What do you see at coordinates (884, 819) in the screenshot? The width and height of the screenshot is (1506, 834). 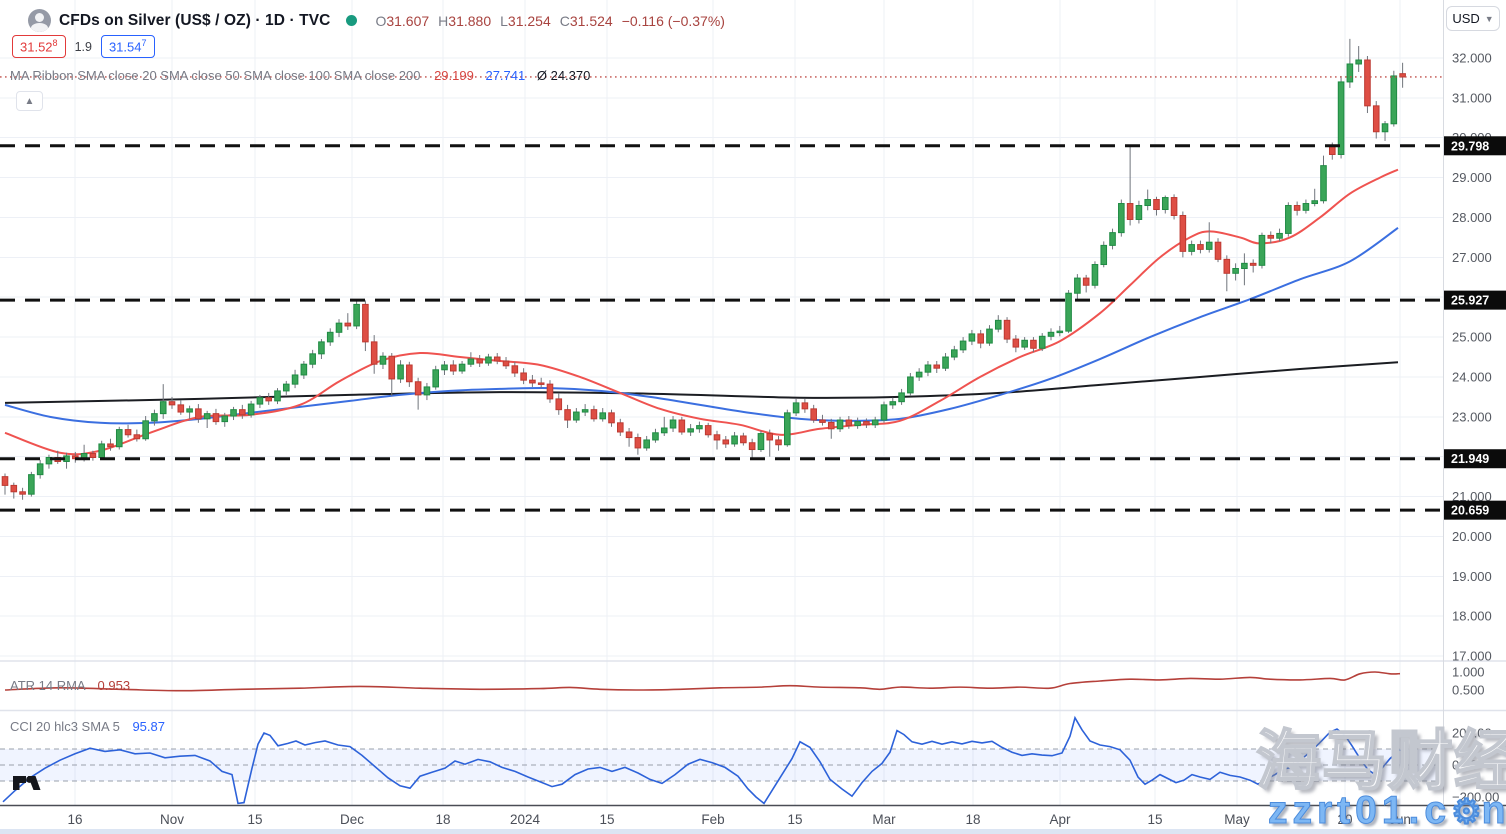 I see `time-axis-label: Mar` at bounding box center [884, 819].